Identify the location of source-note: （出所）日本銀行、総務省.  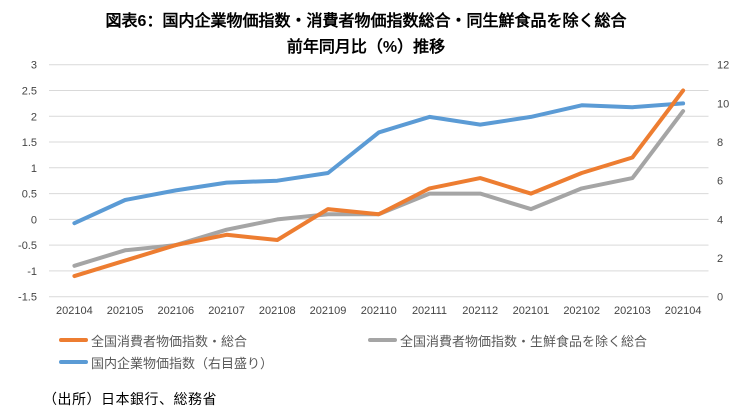
(130, 399).